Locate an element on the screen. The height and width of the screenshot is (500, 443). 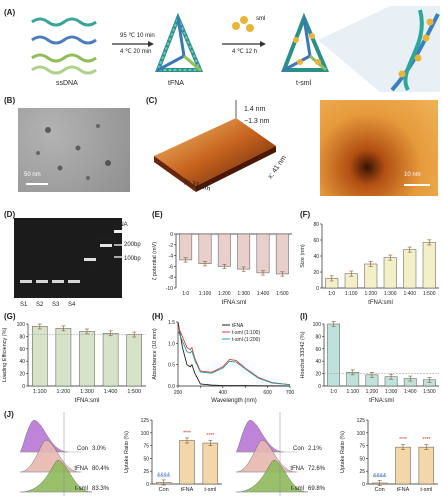
x-tick-label: 700 is located at coordinates (290, 393).